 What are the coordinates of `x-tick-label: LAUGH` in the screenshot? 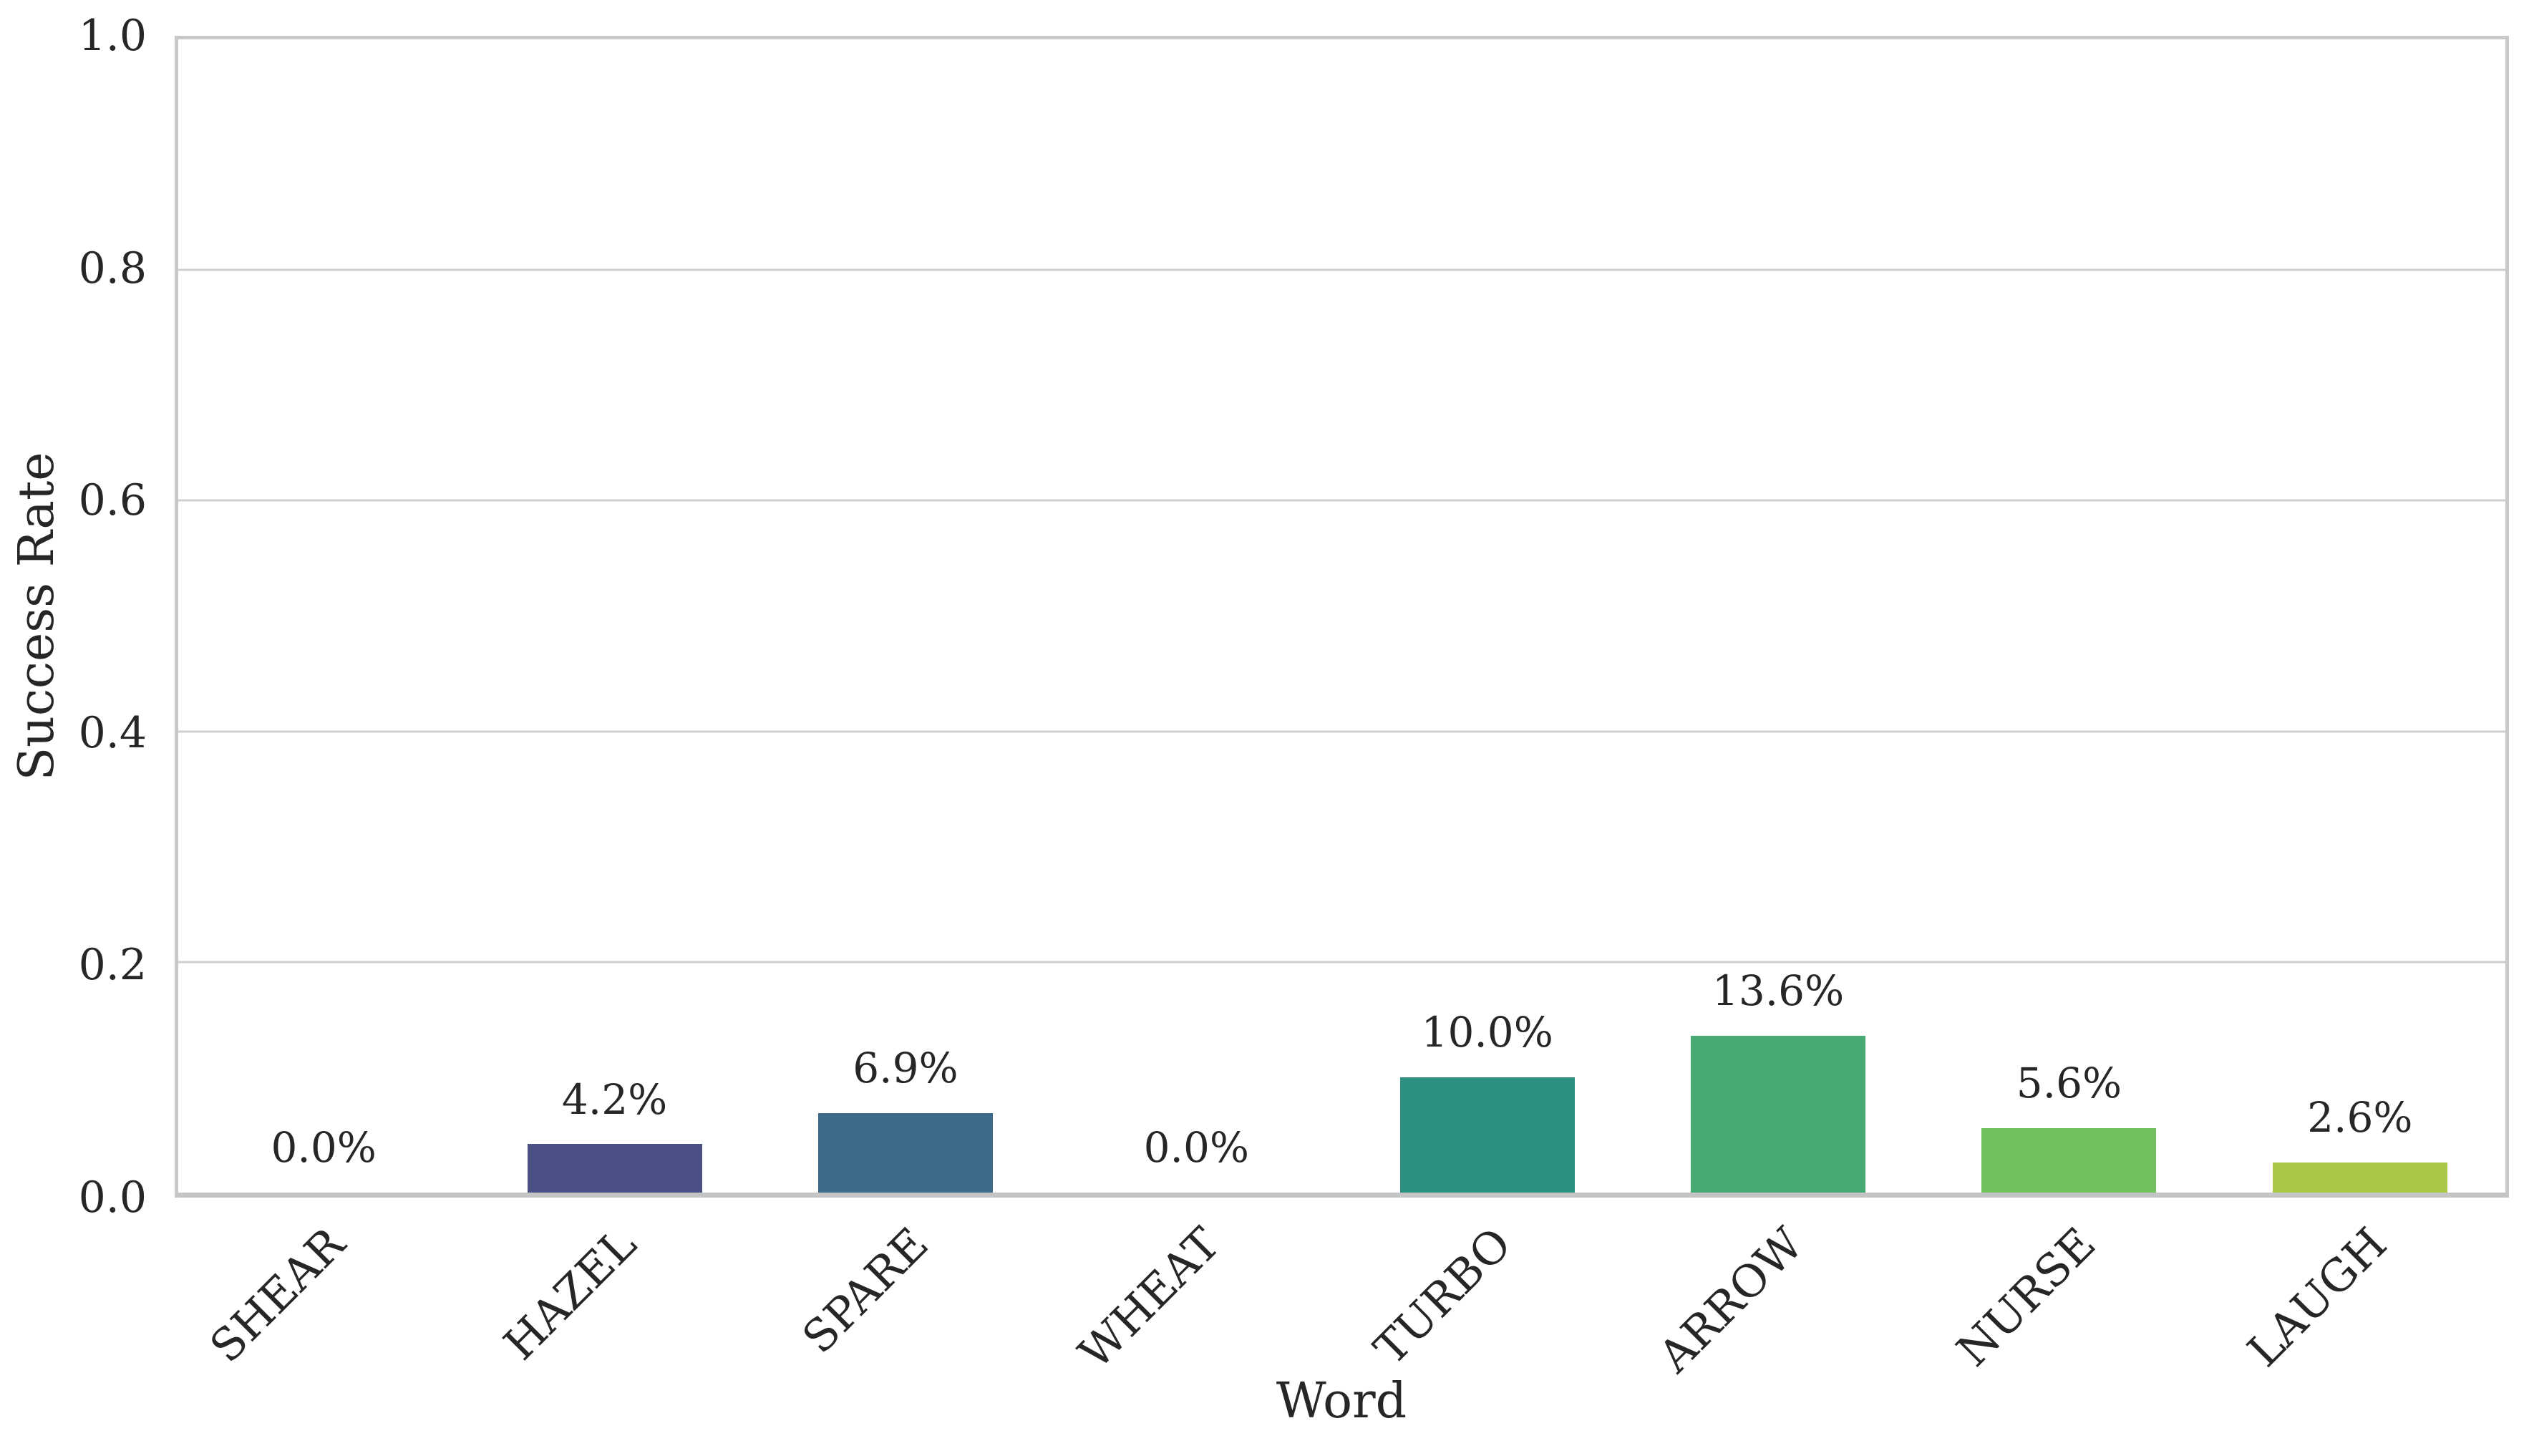 It's located at (2317, 1297).